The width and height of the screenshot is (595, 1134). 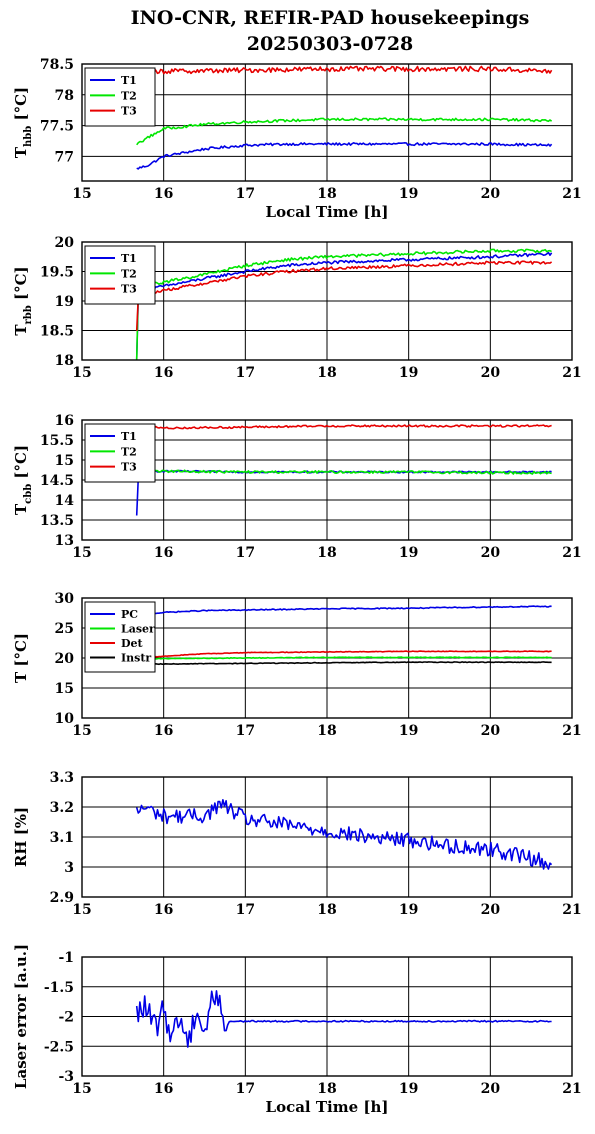 What do you see at coordinates (28, 314) in the screenshot?
I see `y-axis-label-subscript: rbb` at bounding box center [28, 314].